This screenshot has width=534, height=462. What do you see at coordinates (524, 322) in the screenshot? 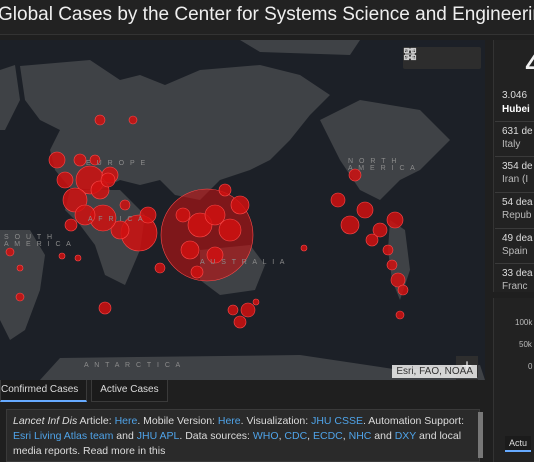
I see `y-tick-label: 100k` at bounding box center [524, 322].